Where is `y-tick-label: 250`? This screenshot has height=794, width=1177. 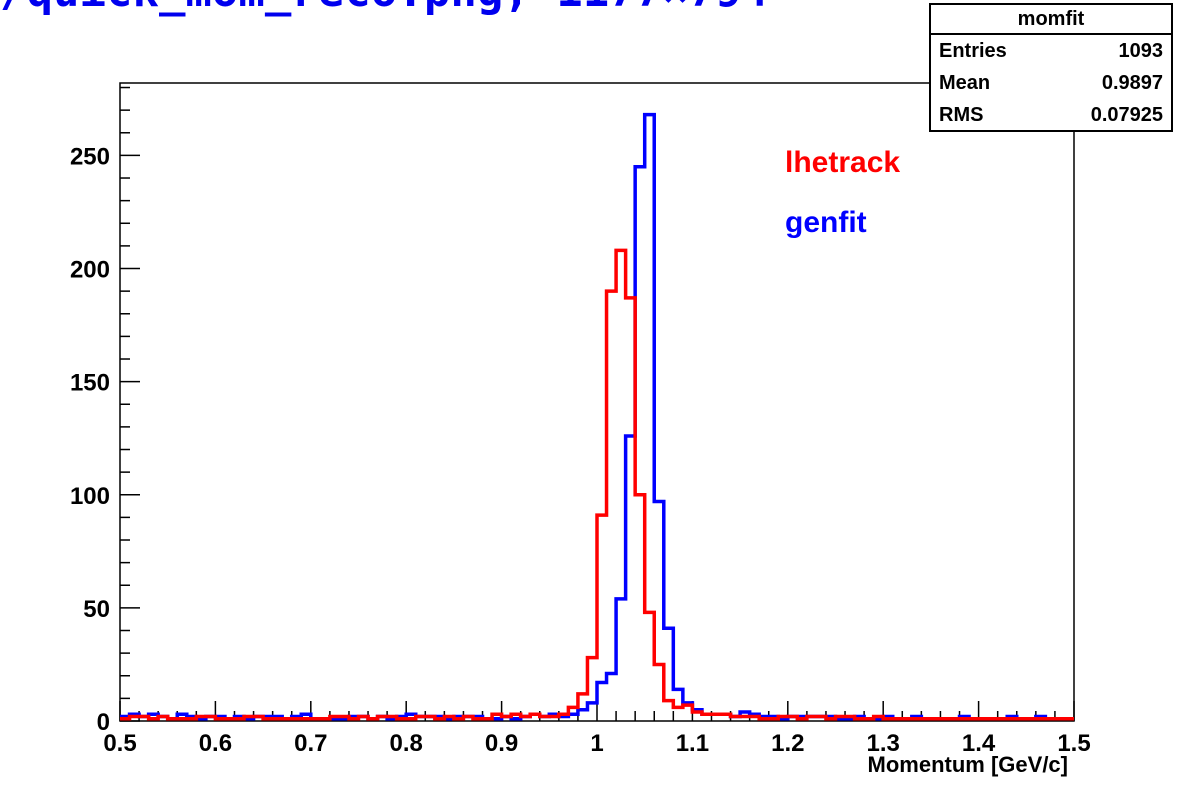 y-tick-label: 250 is located at coordinates (90, 156).